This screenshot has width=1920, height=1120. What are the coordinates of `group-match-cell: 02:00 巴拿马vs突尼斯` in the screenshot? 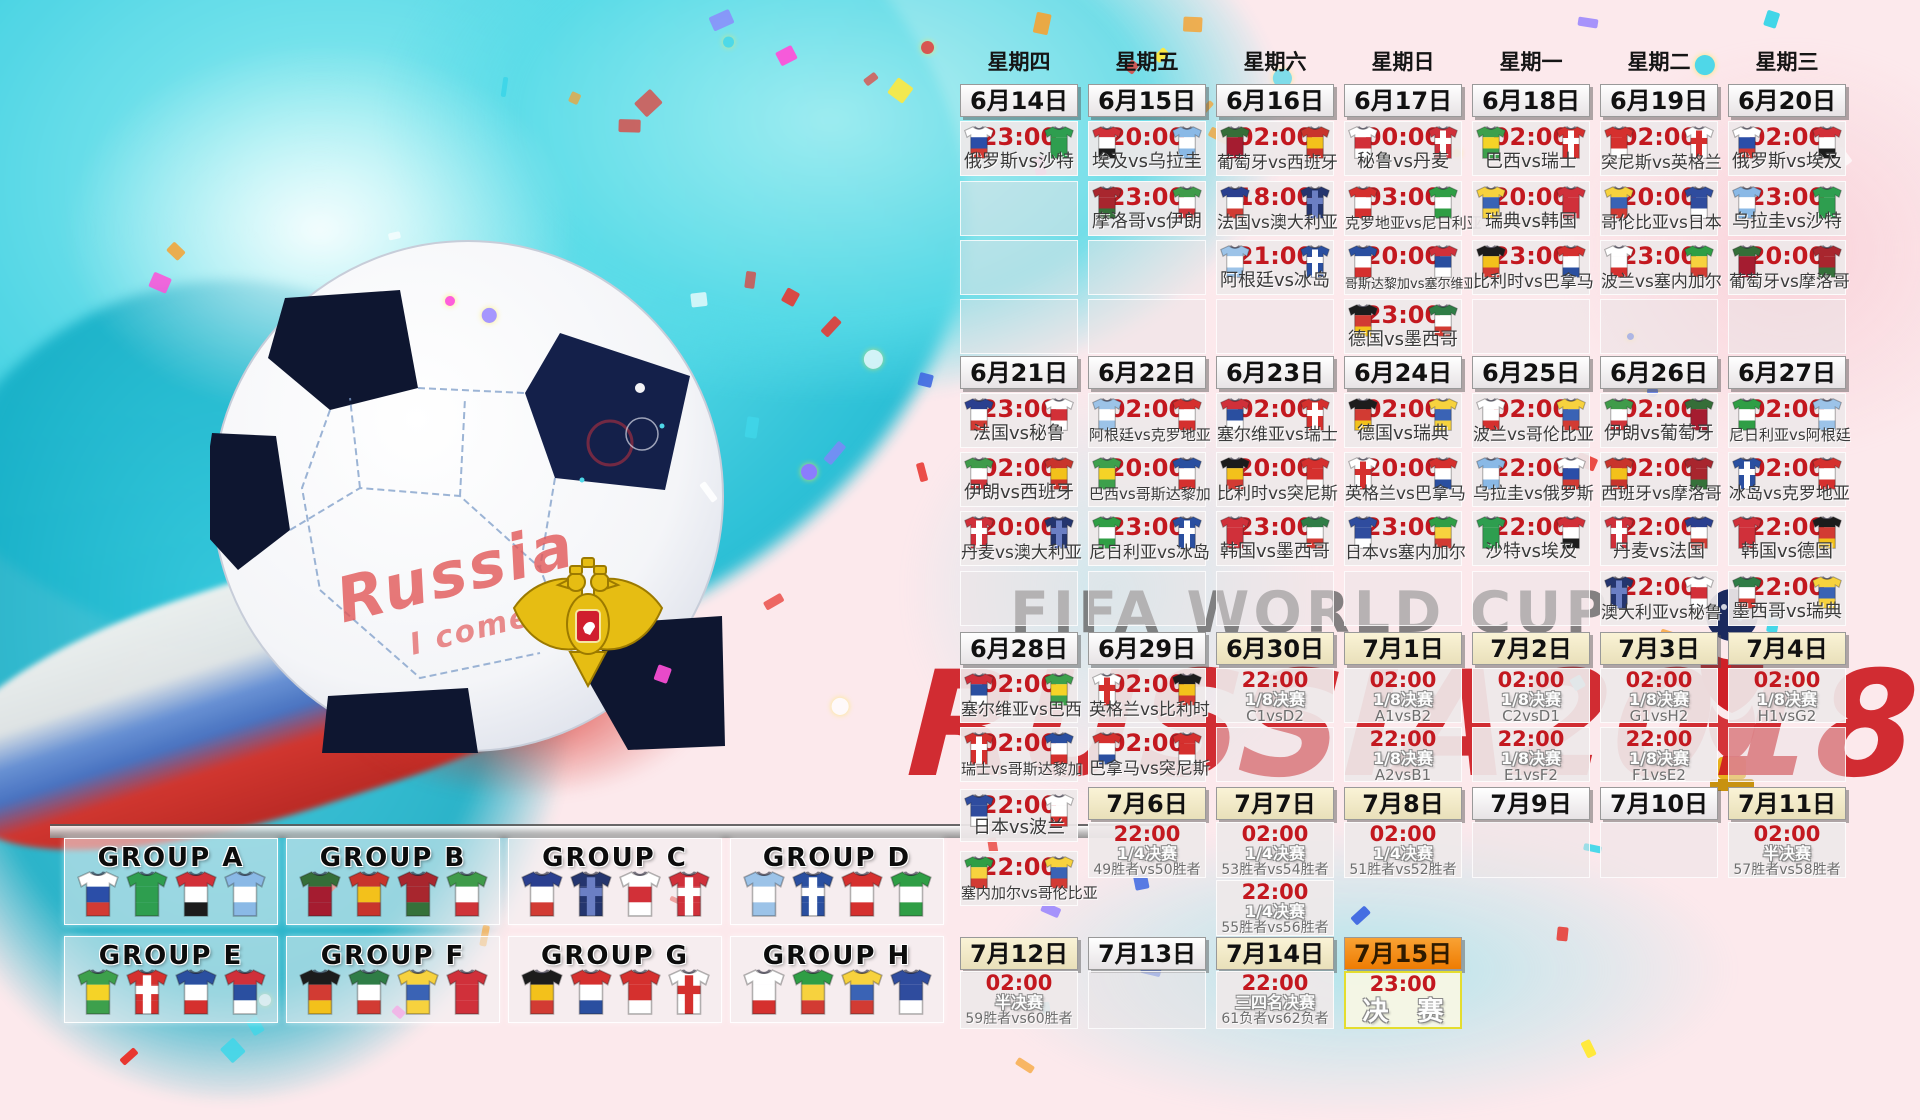 It's located at (1149, 754).